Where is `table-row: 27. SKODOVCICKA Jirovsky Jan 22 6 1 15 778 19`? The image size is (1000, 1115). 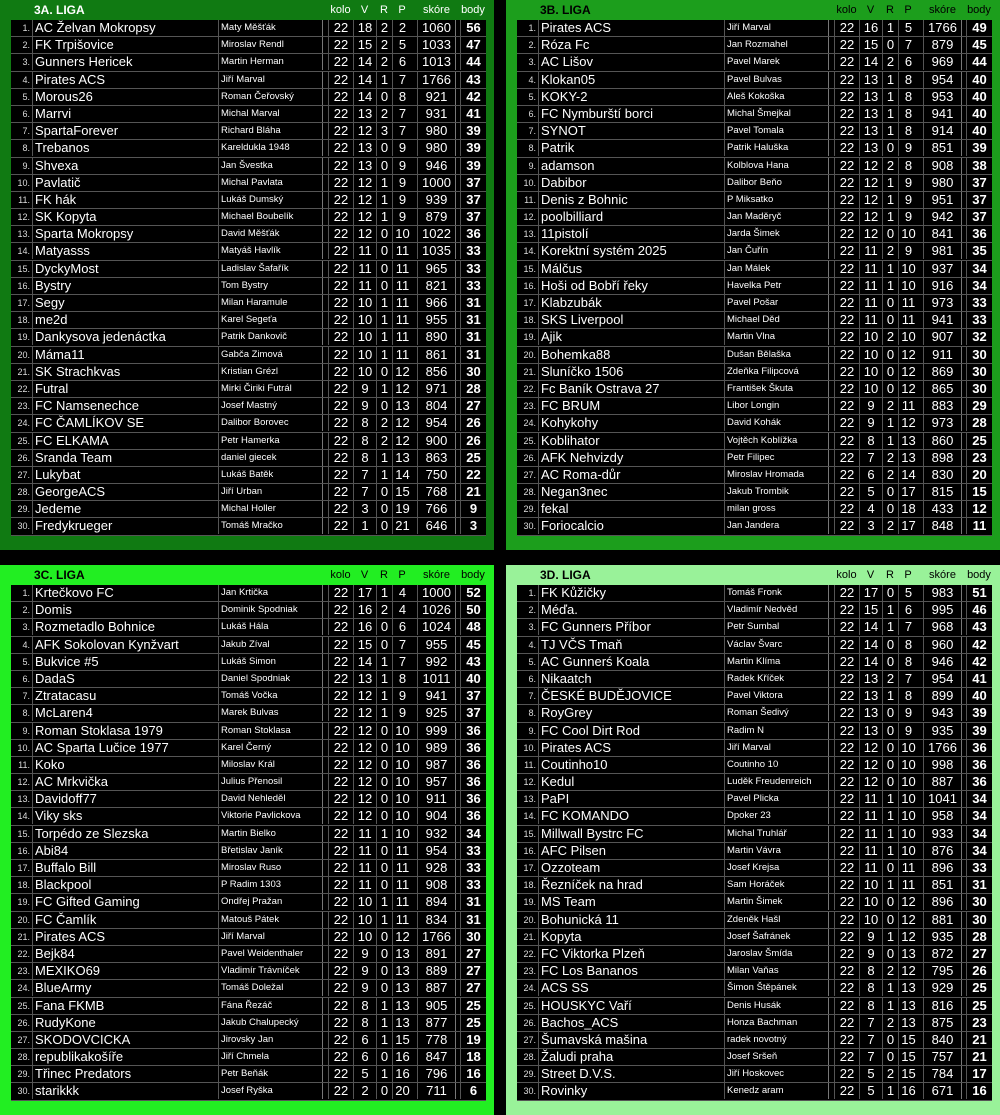 table-row: 27. SKODOVCICKA Jirovsky Jan 22 6 1 15 778 19 is located at coordinates (248, 1040).